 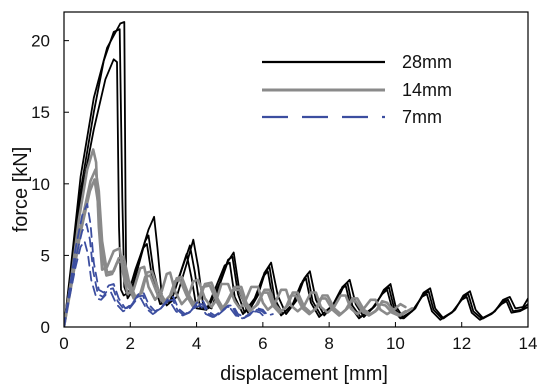 I want to click on y-tick-label: 0, so click(x=45, y=327).